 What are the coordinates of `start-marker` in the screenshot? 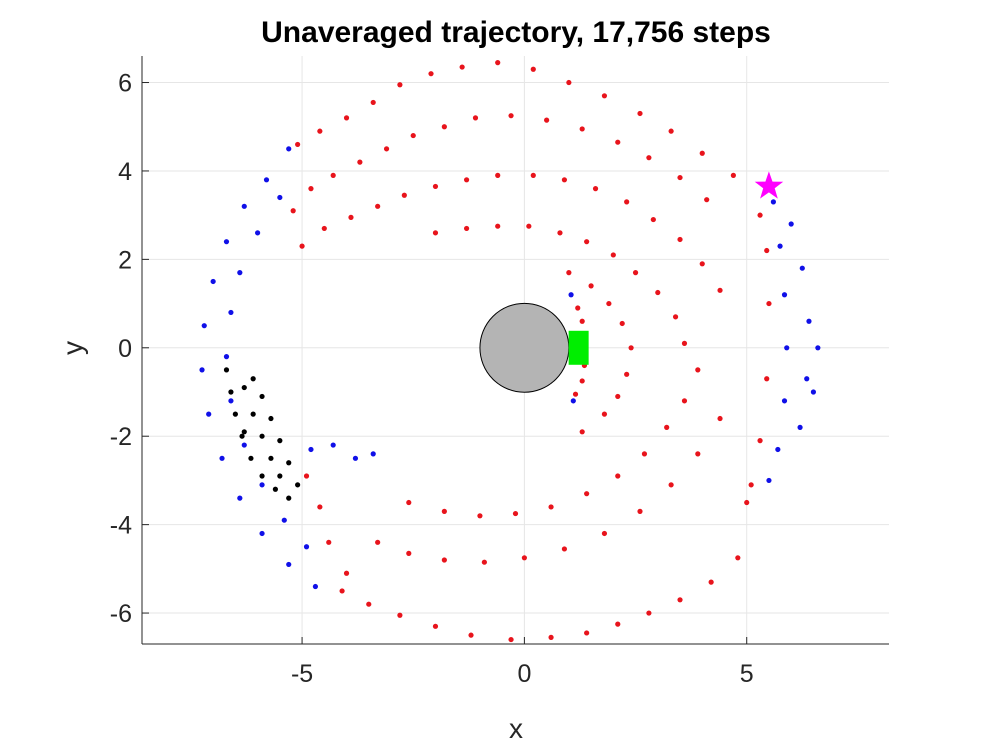 It's located at (769, 185).